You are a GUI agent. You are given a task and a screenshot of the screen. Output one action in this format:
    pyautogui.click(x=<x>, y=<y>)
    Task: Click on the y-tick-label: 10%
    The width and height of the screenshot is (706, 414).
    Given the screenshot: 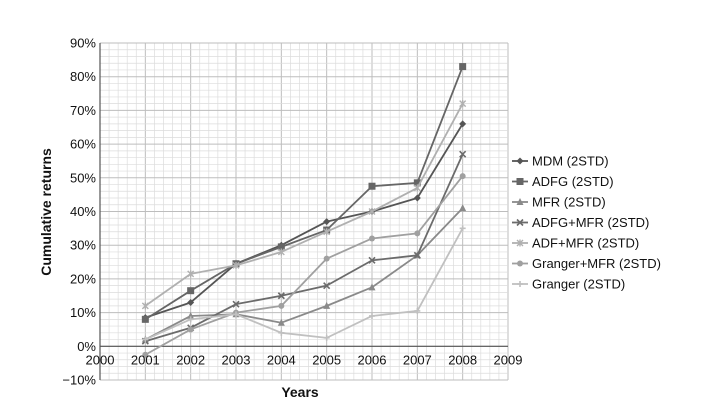 What is the action you would take?
    pyautogui.click(x=83, y=312)
    